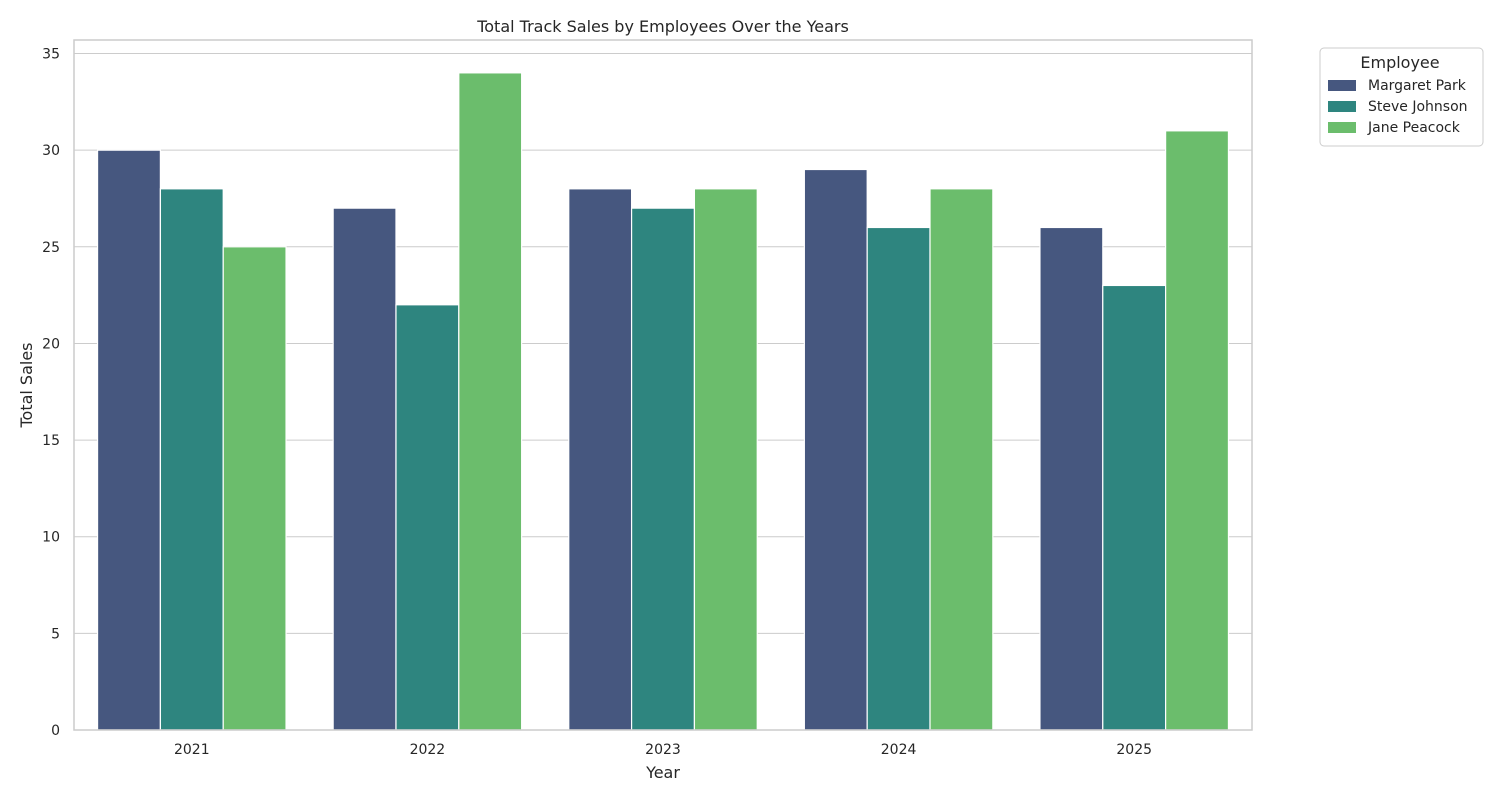  Describe the element at coordinates (51, 344) in the screenshot. I see `y-tick-label: 20` at that location.